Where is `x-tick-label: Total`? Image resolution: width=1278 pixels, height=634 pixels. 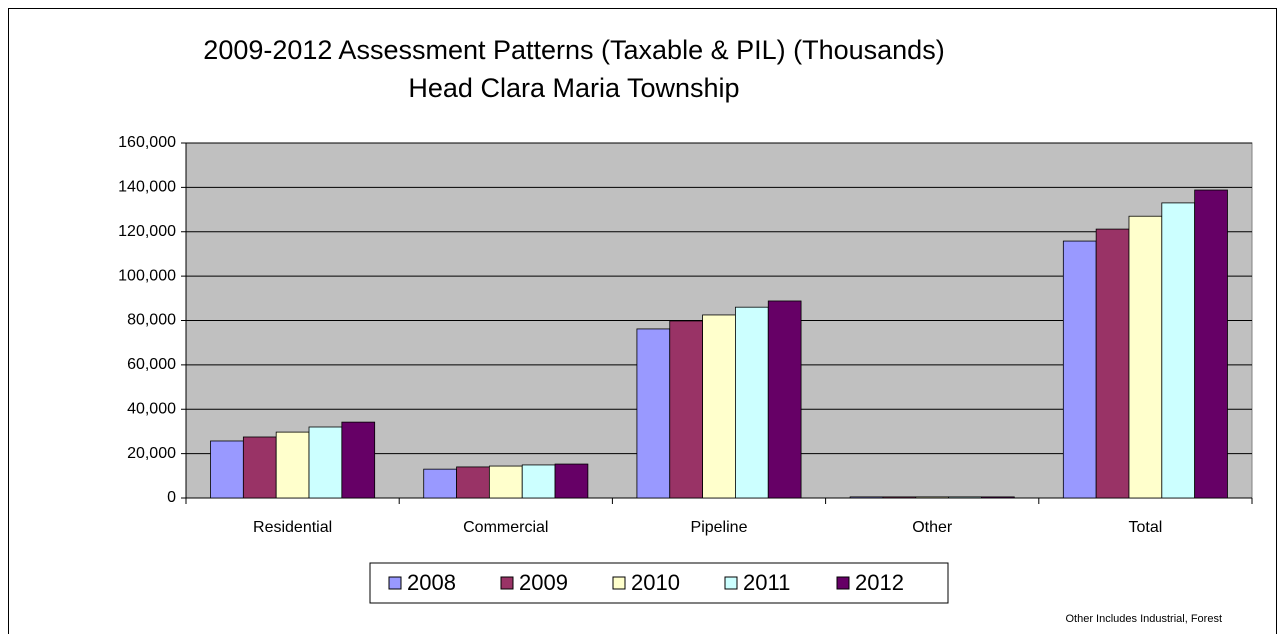
x-tick-label: Total is located at coordinates (1146, 527).